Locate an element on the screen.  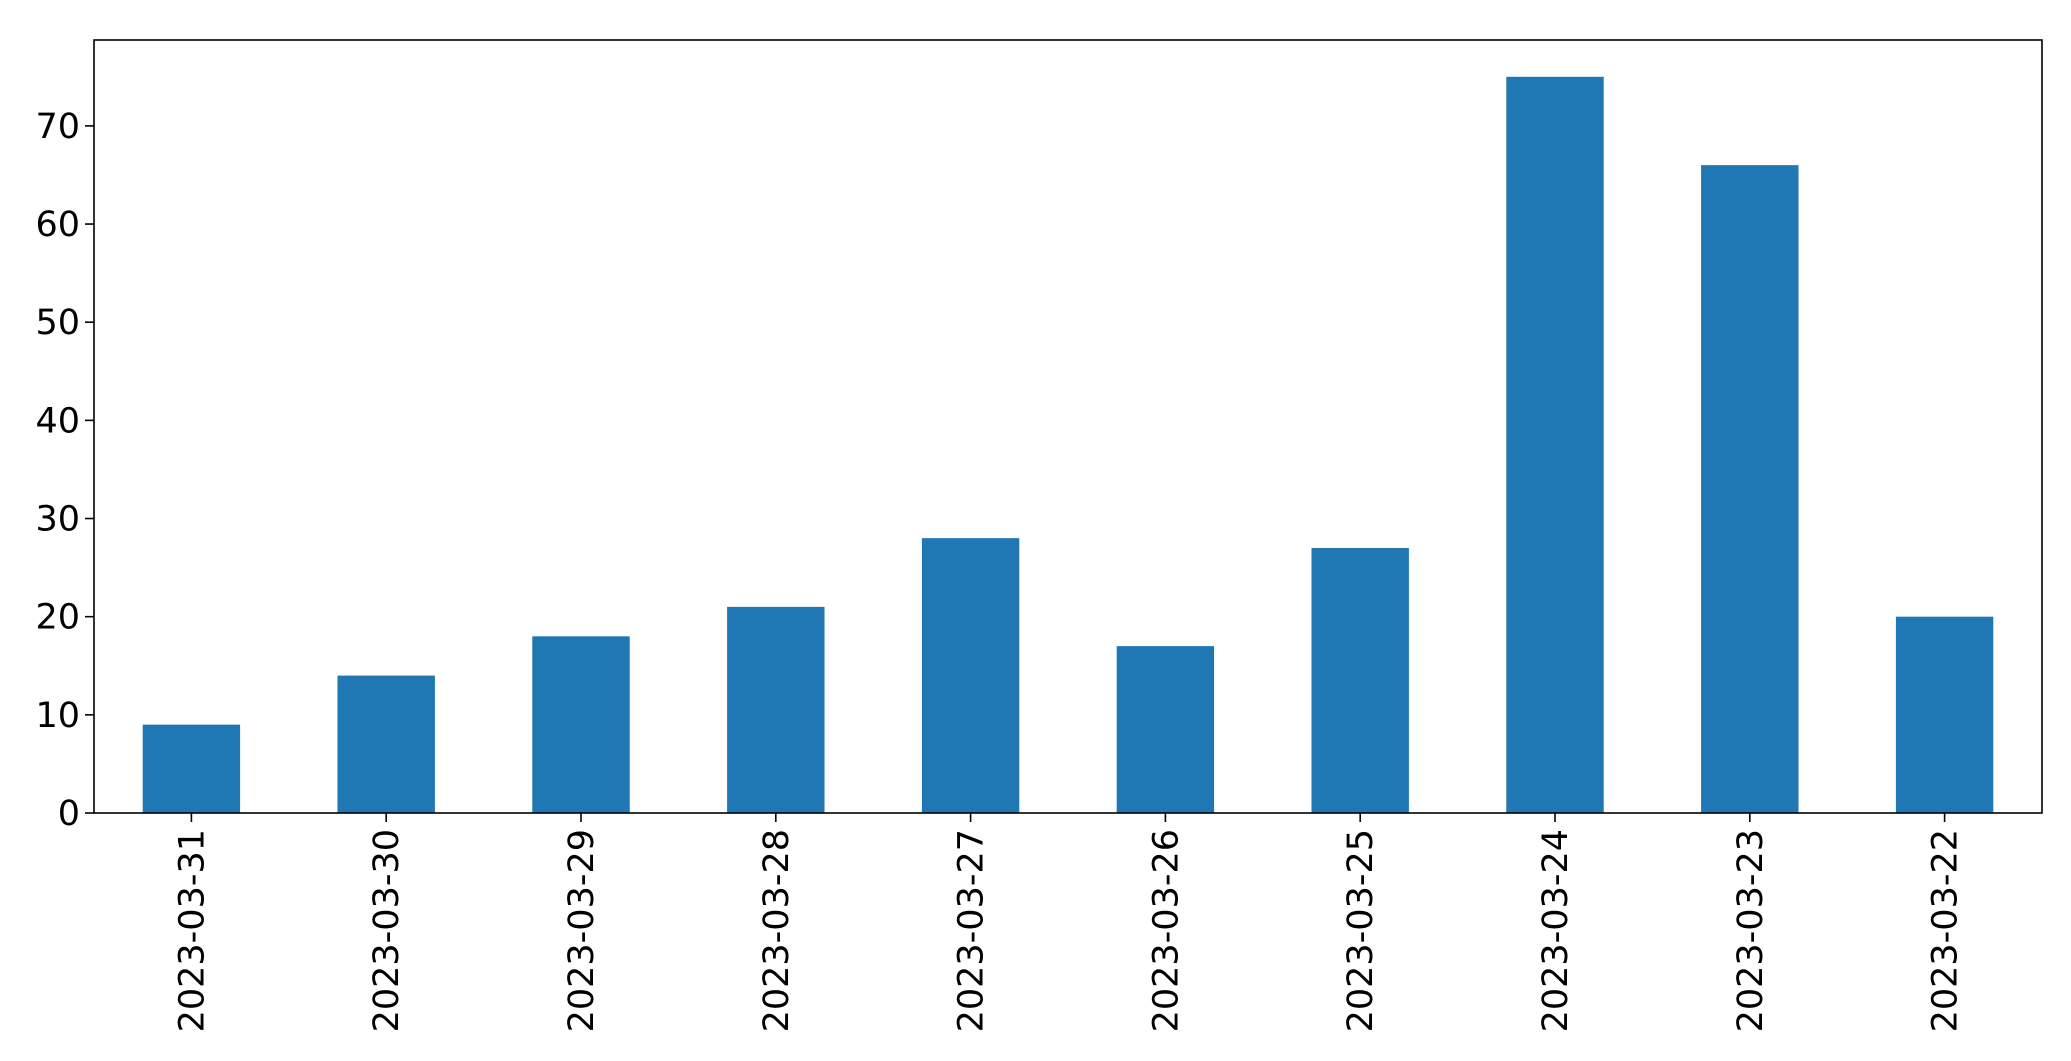
y-tick-label-30: 30 is located at coordinates (57, 520).